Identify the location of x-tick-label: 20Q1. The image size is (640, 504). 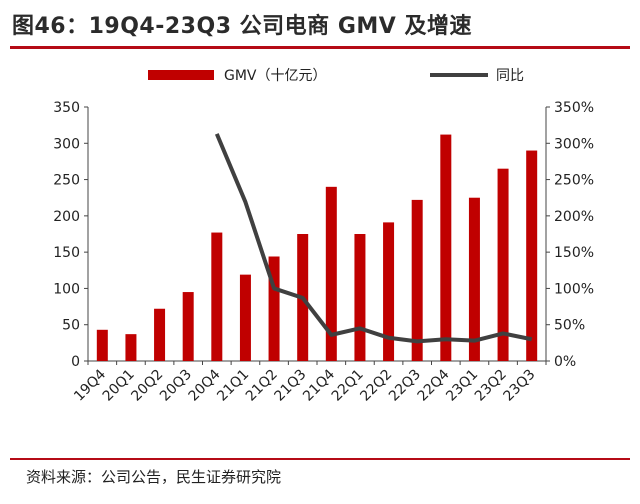
(119, 386).